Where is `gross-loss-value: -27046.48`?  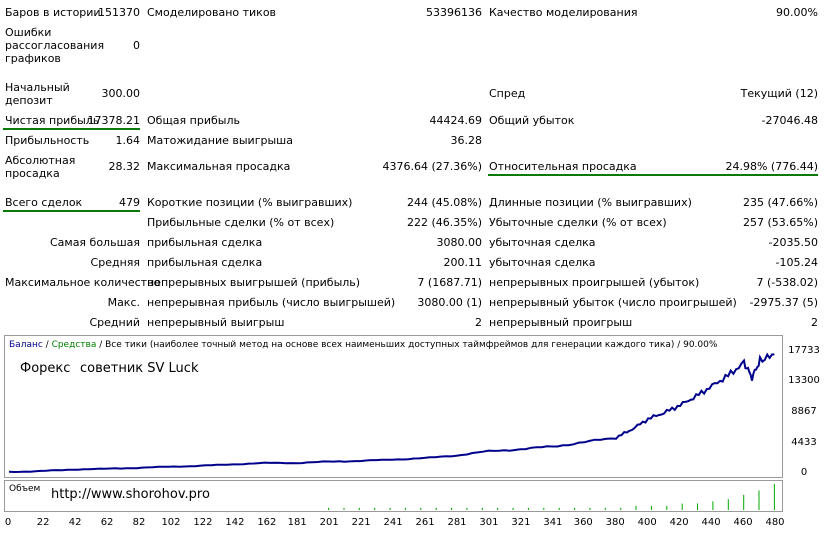 gross-loss-value: -27046.48 is located at coordinates (789, 120).